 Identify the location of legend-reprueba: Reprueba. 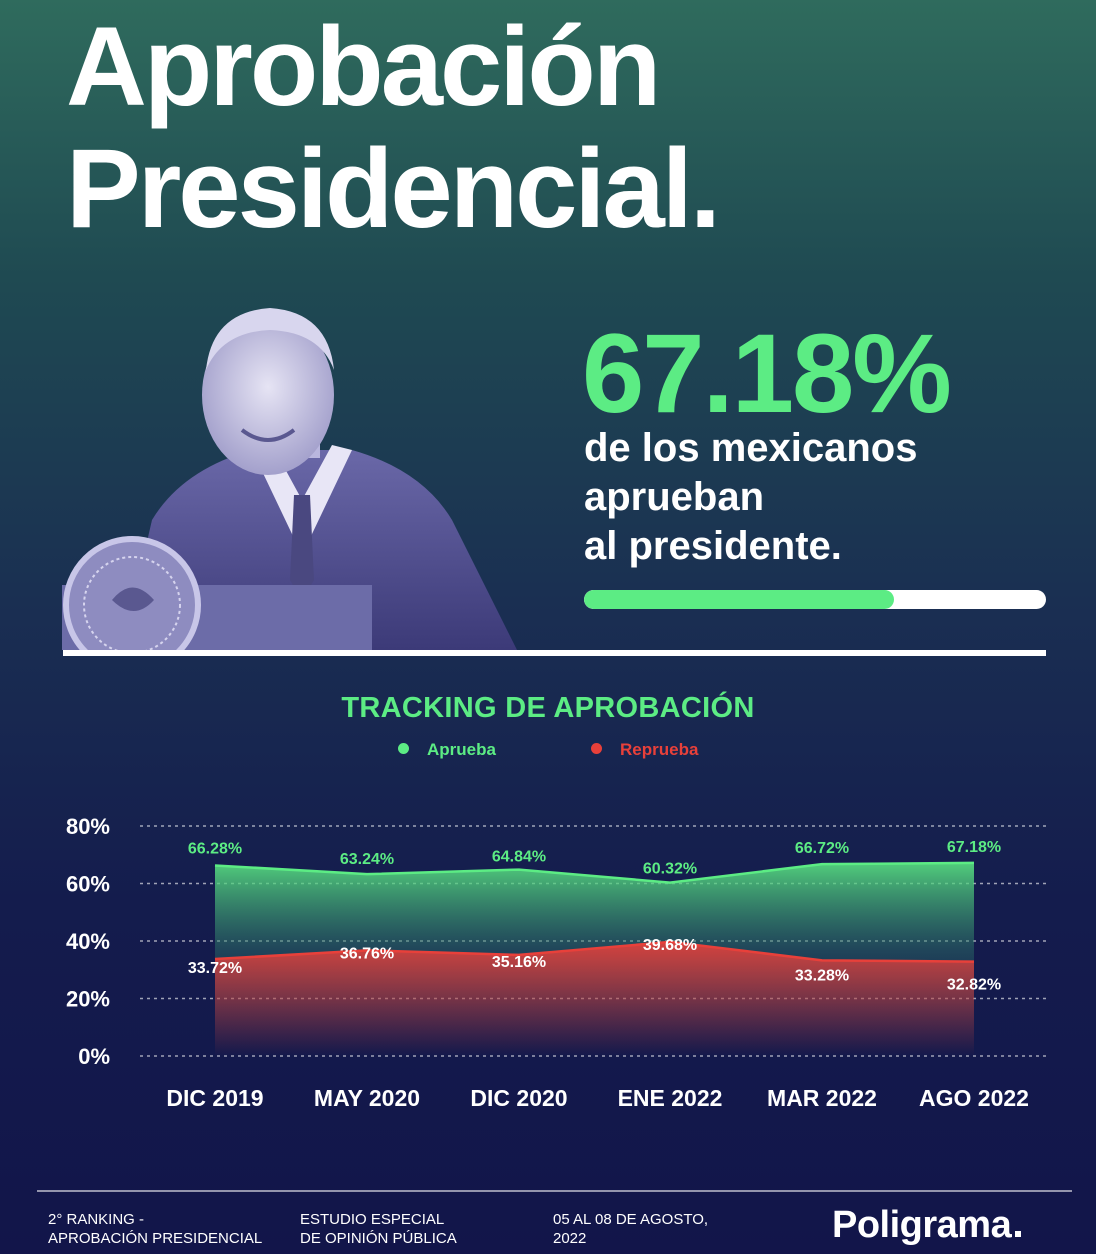
(644, 750).